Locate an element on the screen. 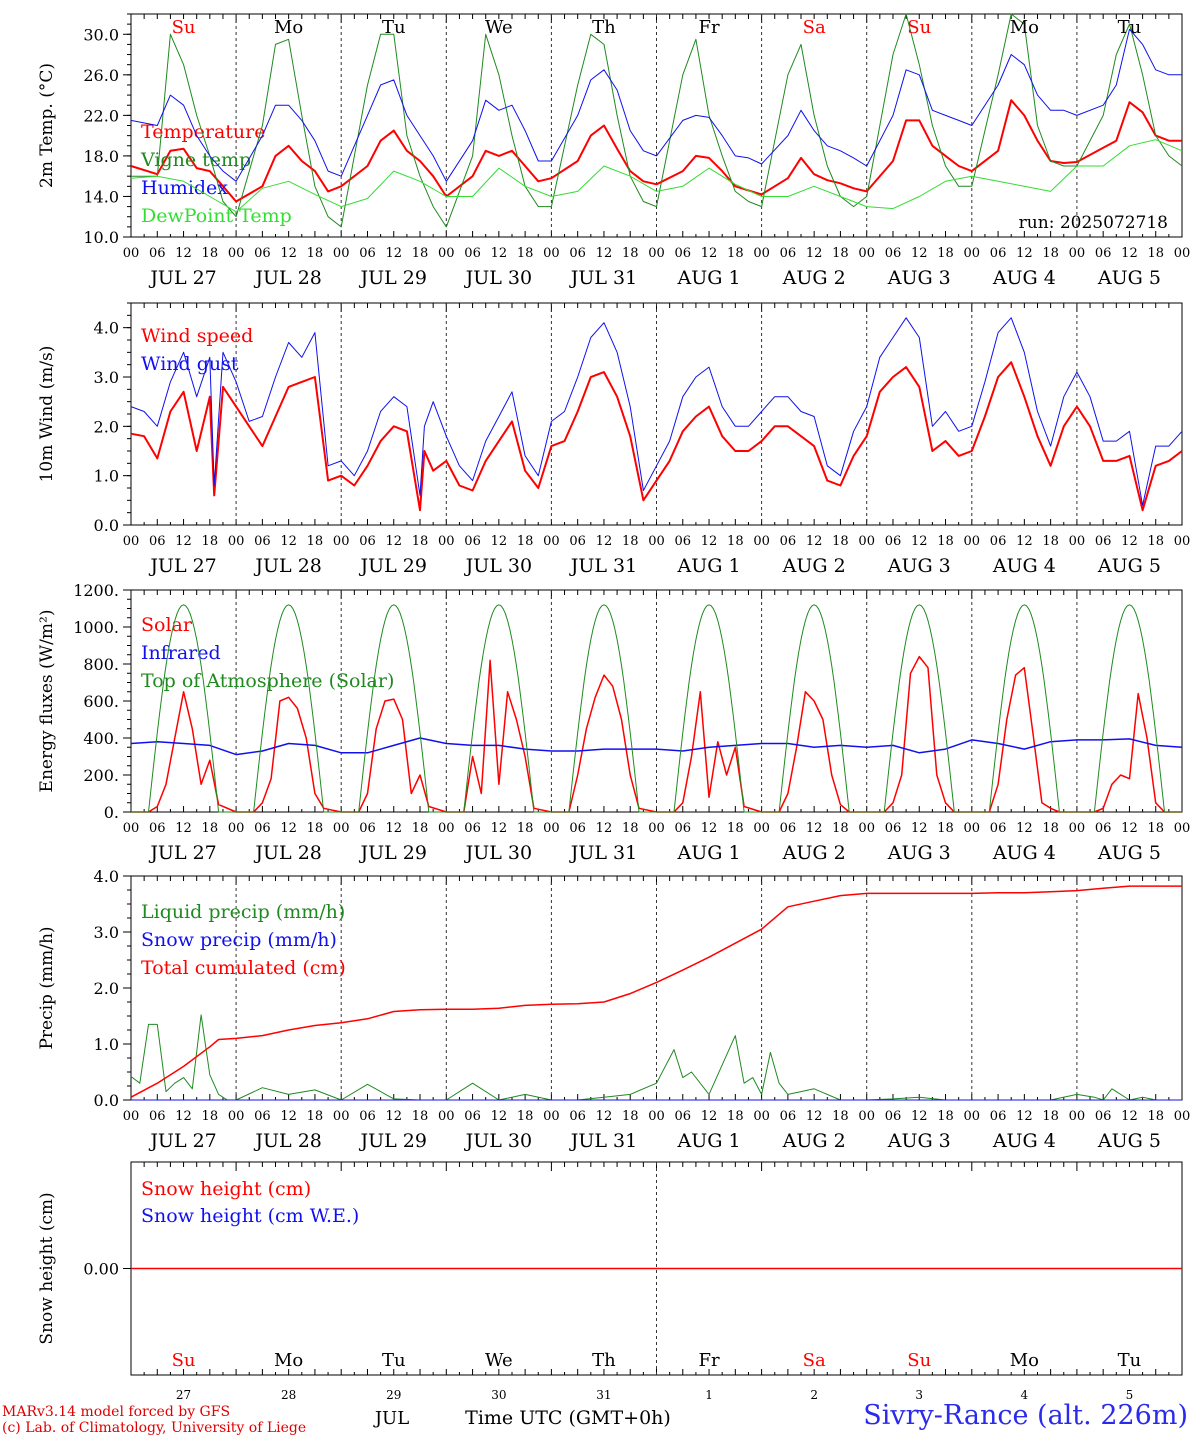  day-number-label: 3 is located at coordinates (919, 1395).